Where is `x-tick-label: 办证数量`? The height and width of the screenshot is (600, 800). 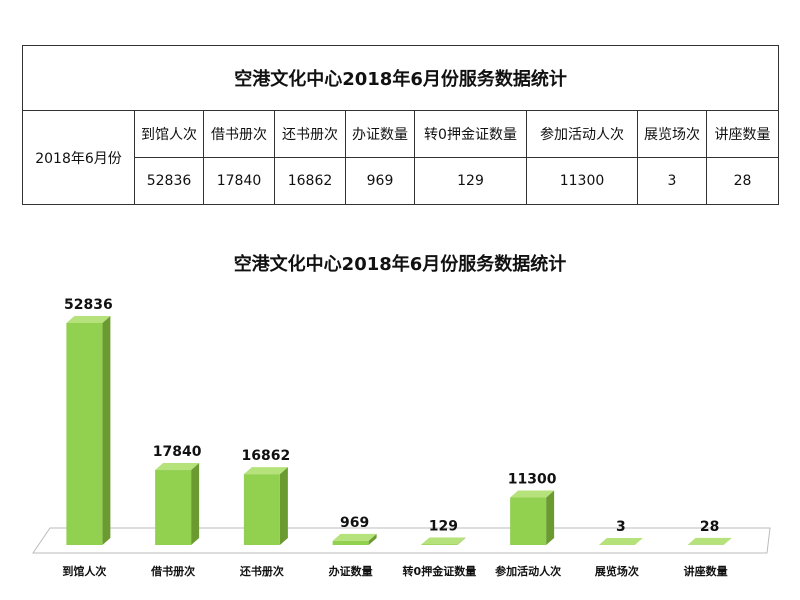
x-tick-label: 办证数量 is located at coordinates (351, 571).